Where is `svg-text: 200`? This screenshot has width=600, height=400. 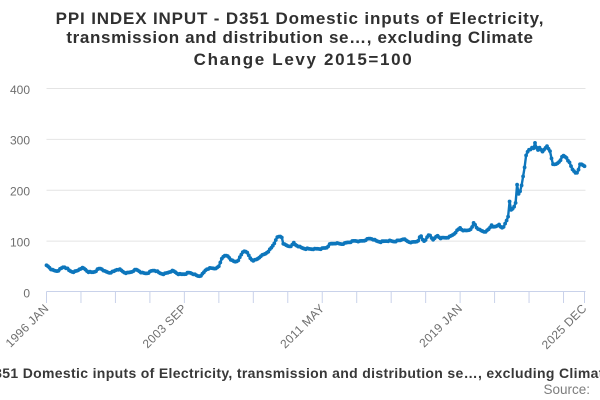 svg-text: 200 is located at coordinates (20, 192).